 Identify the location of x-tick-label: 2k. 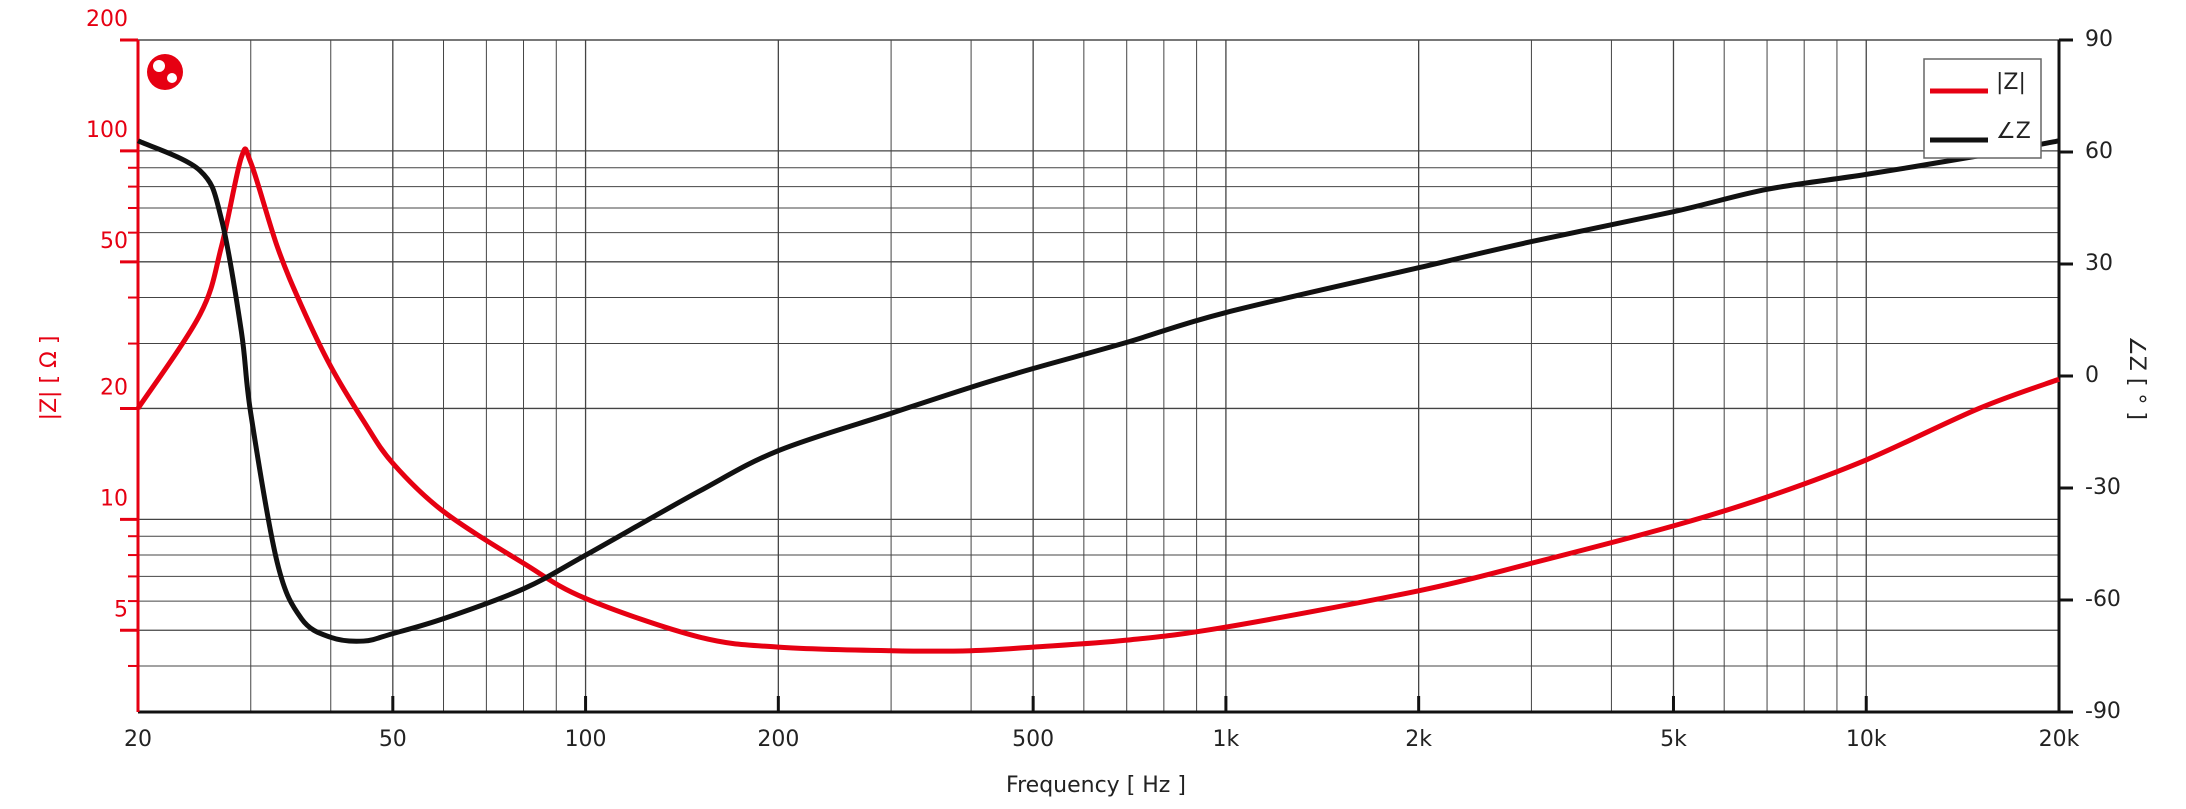
(1418, 739).